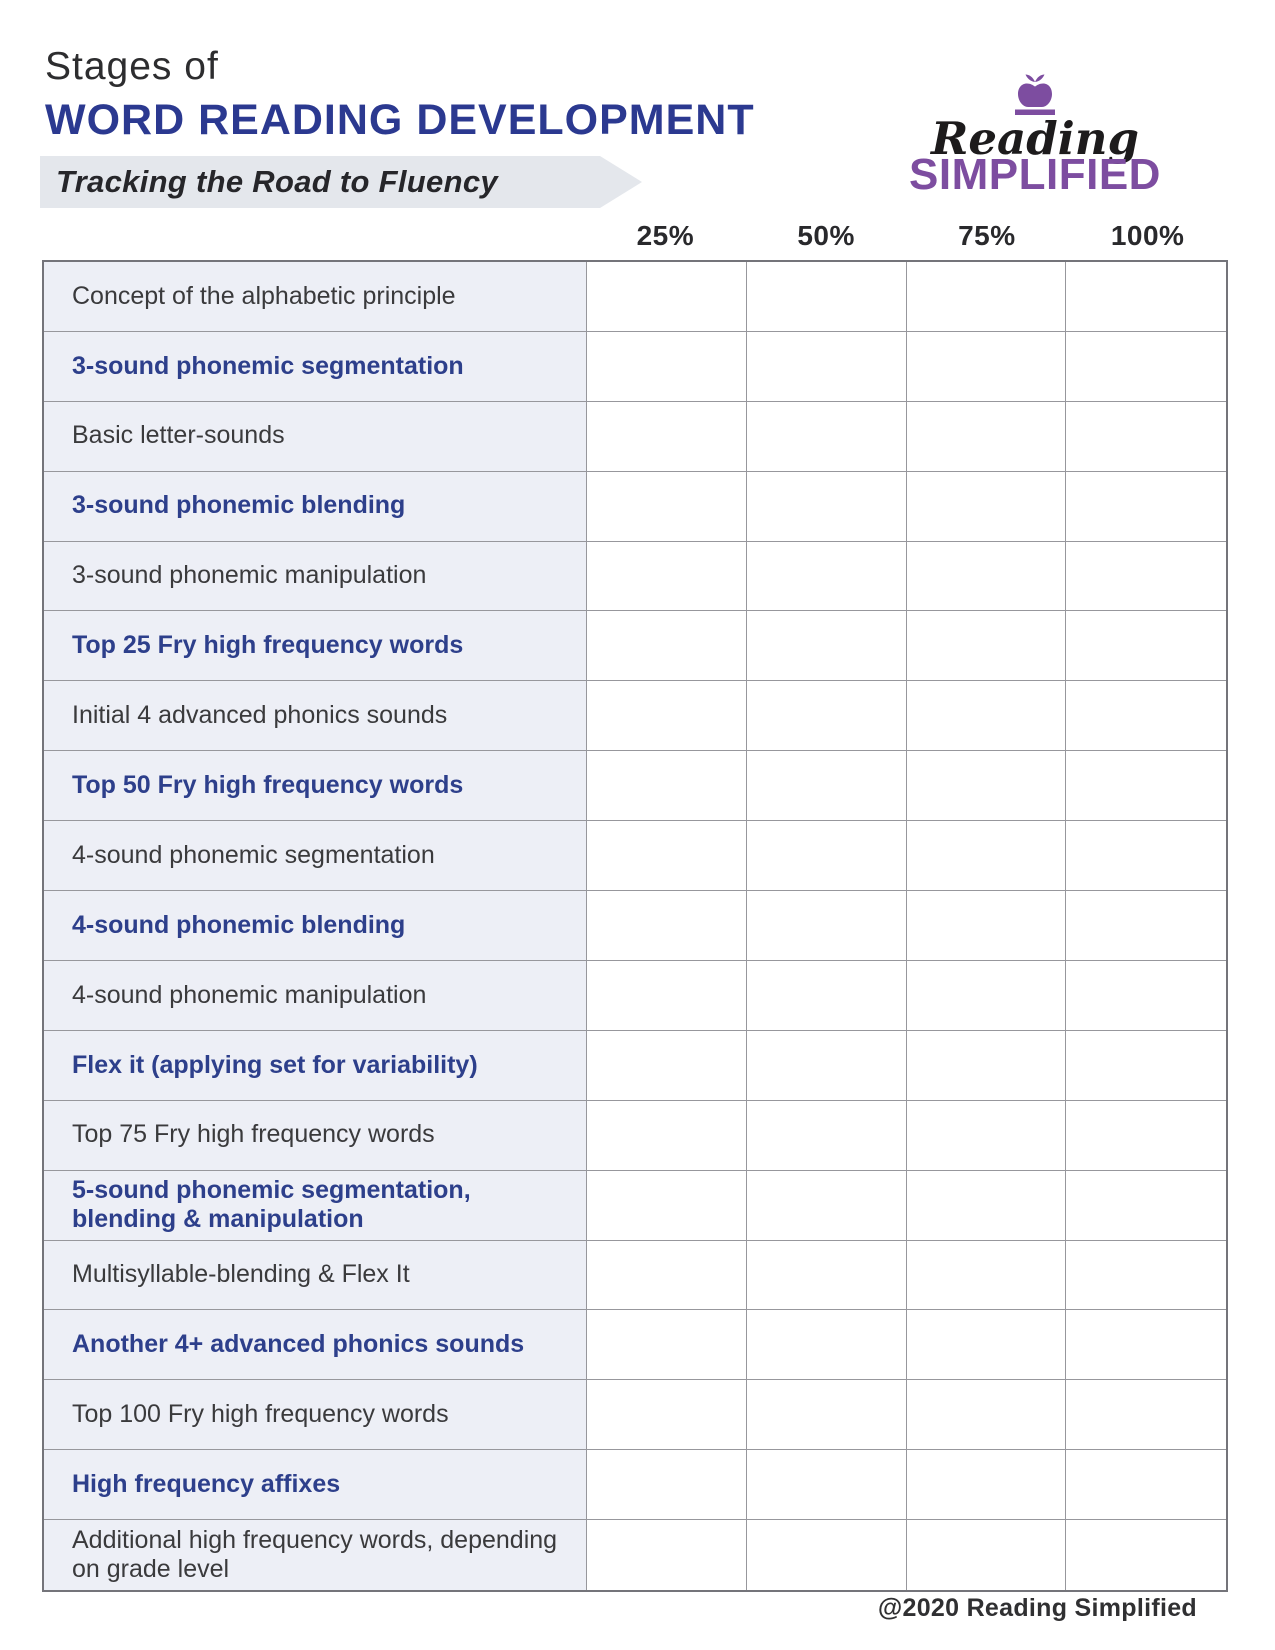  Describe the element at coordinates (1037, 1608) in the screenshot. I see `copyright-text: @2020 Reading Simplified` at that location.